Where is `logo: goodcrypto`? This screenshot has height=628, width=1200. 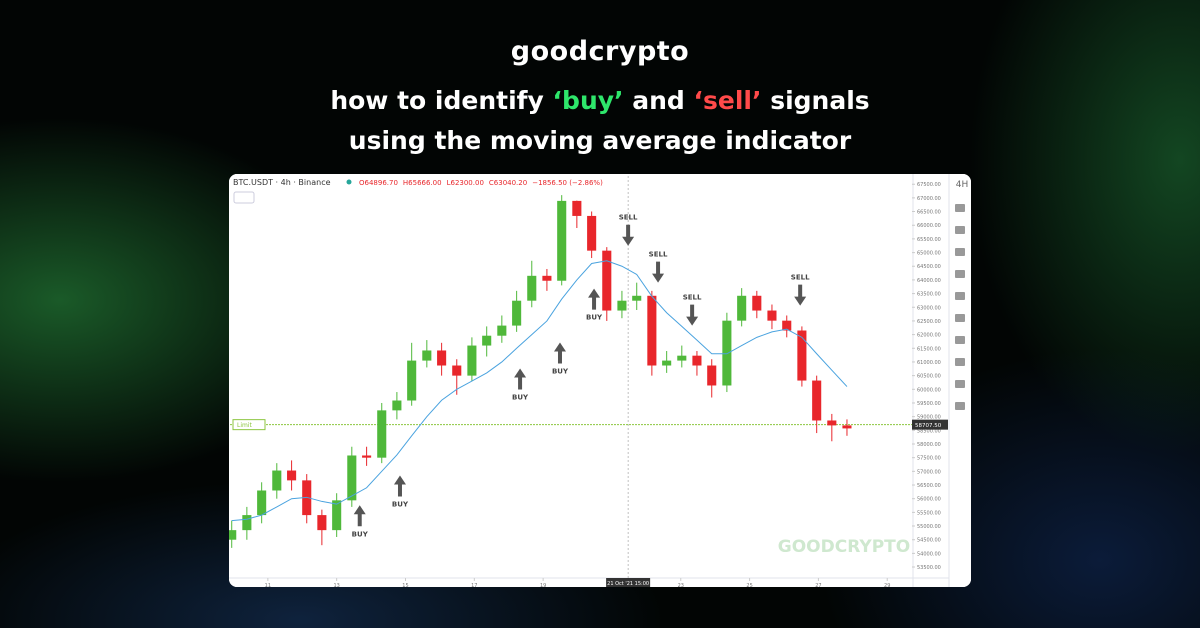 logo: goodcrypto is located at coordinates (600, 51).